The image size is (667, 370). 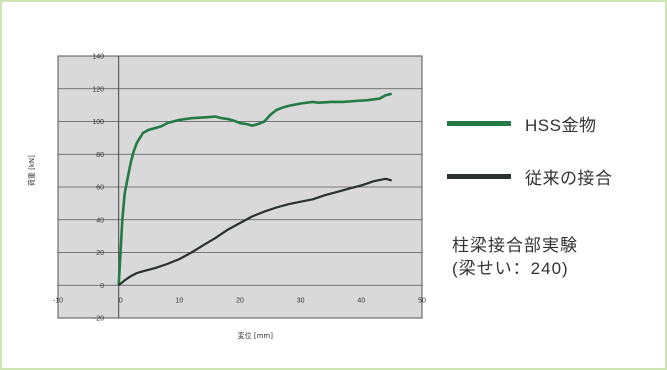 I want to click on x-tick-label: -10, so click(x=58, y=300).